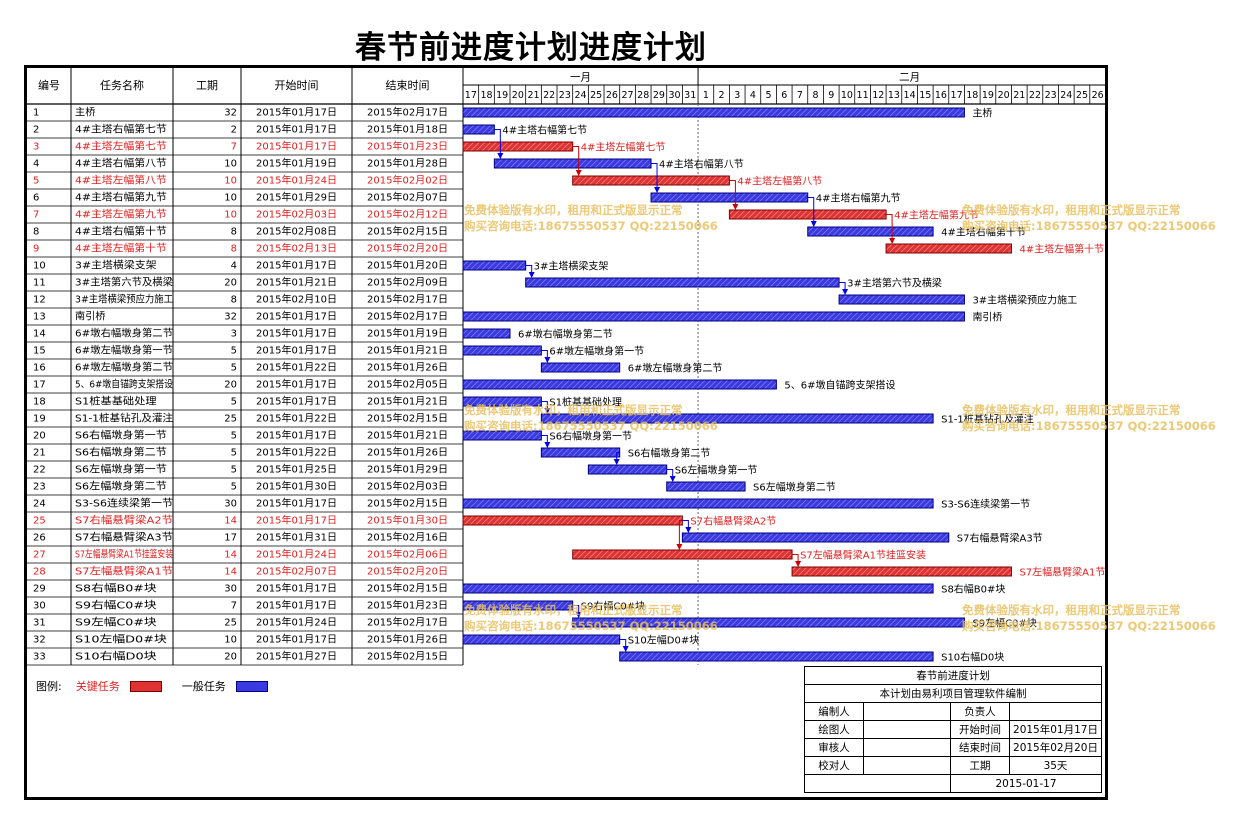 The image size is (1247, 820). What do you see at coordinates (907, 765) in the screenshot?
I see `checker-value` at bounding box center [907, 765].